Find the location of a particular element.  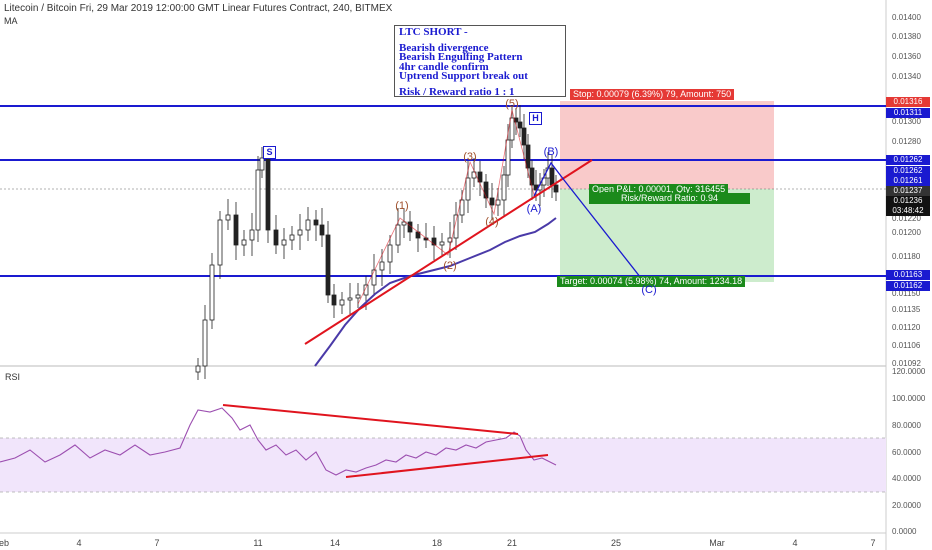

price-tick: 0.01380 is located at coordinates (906, 36).